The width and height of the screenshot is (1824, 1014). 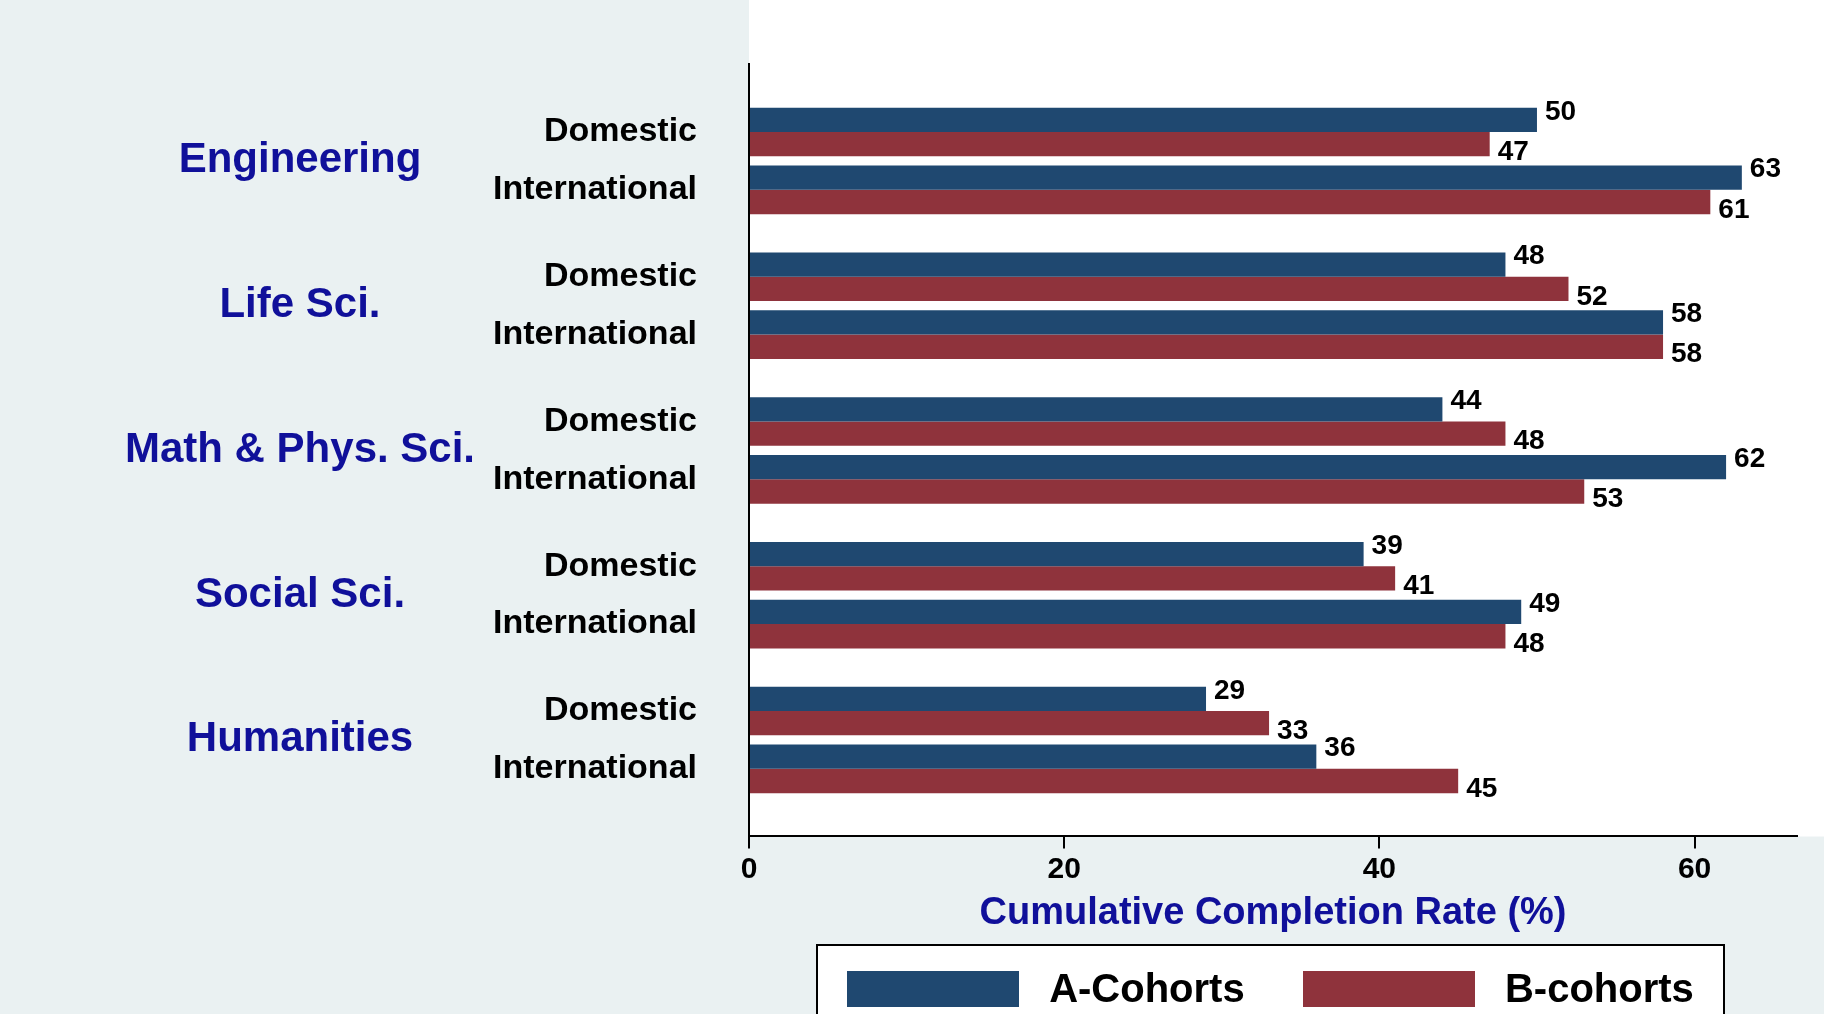 What do you see at coordinates (1064, 867) in the screenshot?
I see `x-tick-label: 20` at bounding box center [1064, 867].